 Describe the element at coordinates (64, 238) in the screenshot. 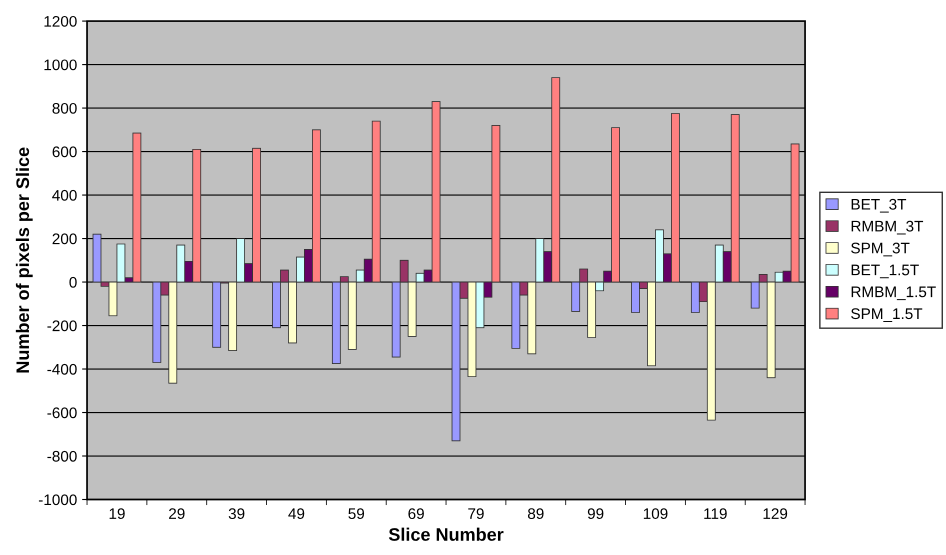

I see `y-tick-label: 200` at that location.